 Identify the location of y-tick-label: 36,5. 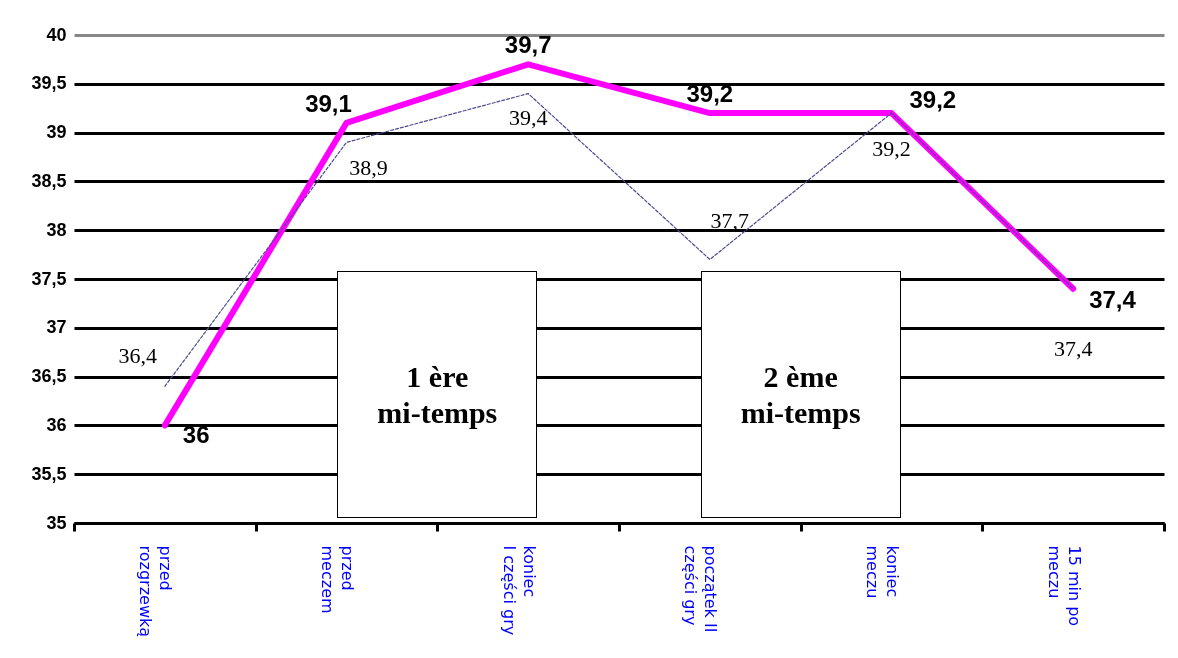
(49, 376).